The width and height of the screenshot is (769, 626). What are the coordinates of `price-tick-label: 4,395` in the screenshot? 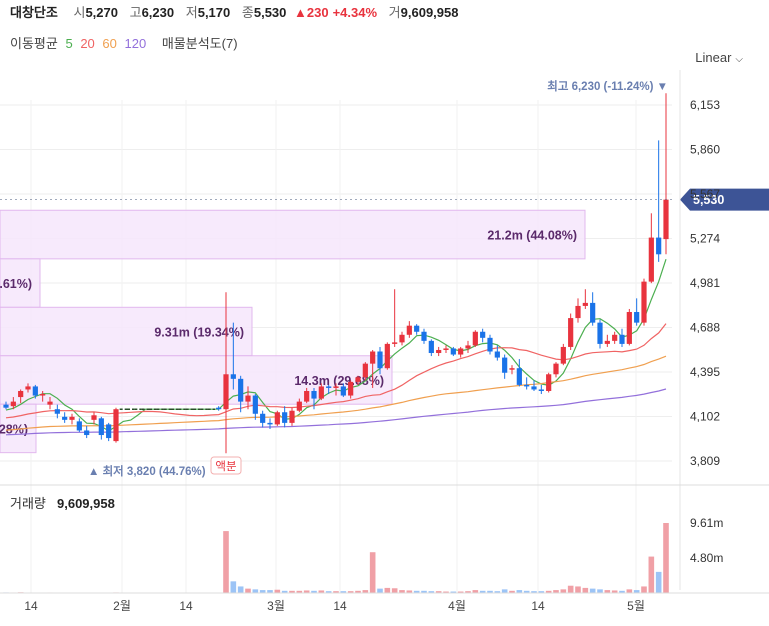 It's located at (705, 372).